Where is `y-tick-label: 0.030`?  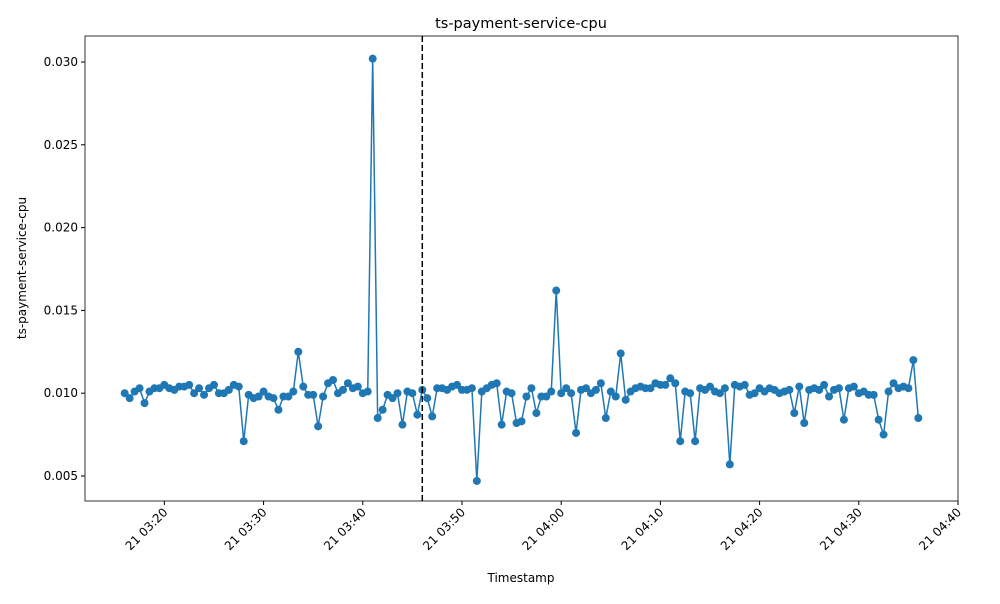 y-tick-label: 0.030 is located at coordinates (61, 62).